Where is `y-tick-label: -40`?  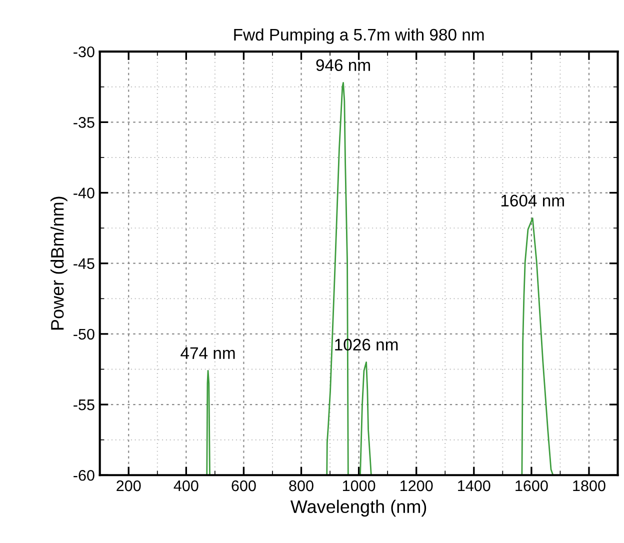
y-tick-label: -40 is located at coordinates (84, 193).